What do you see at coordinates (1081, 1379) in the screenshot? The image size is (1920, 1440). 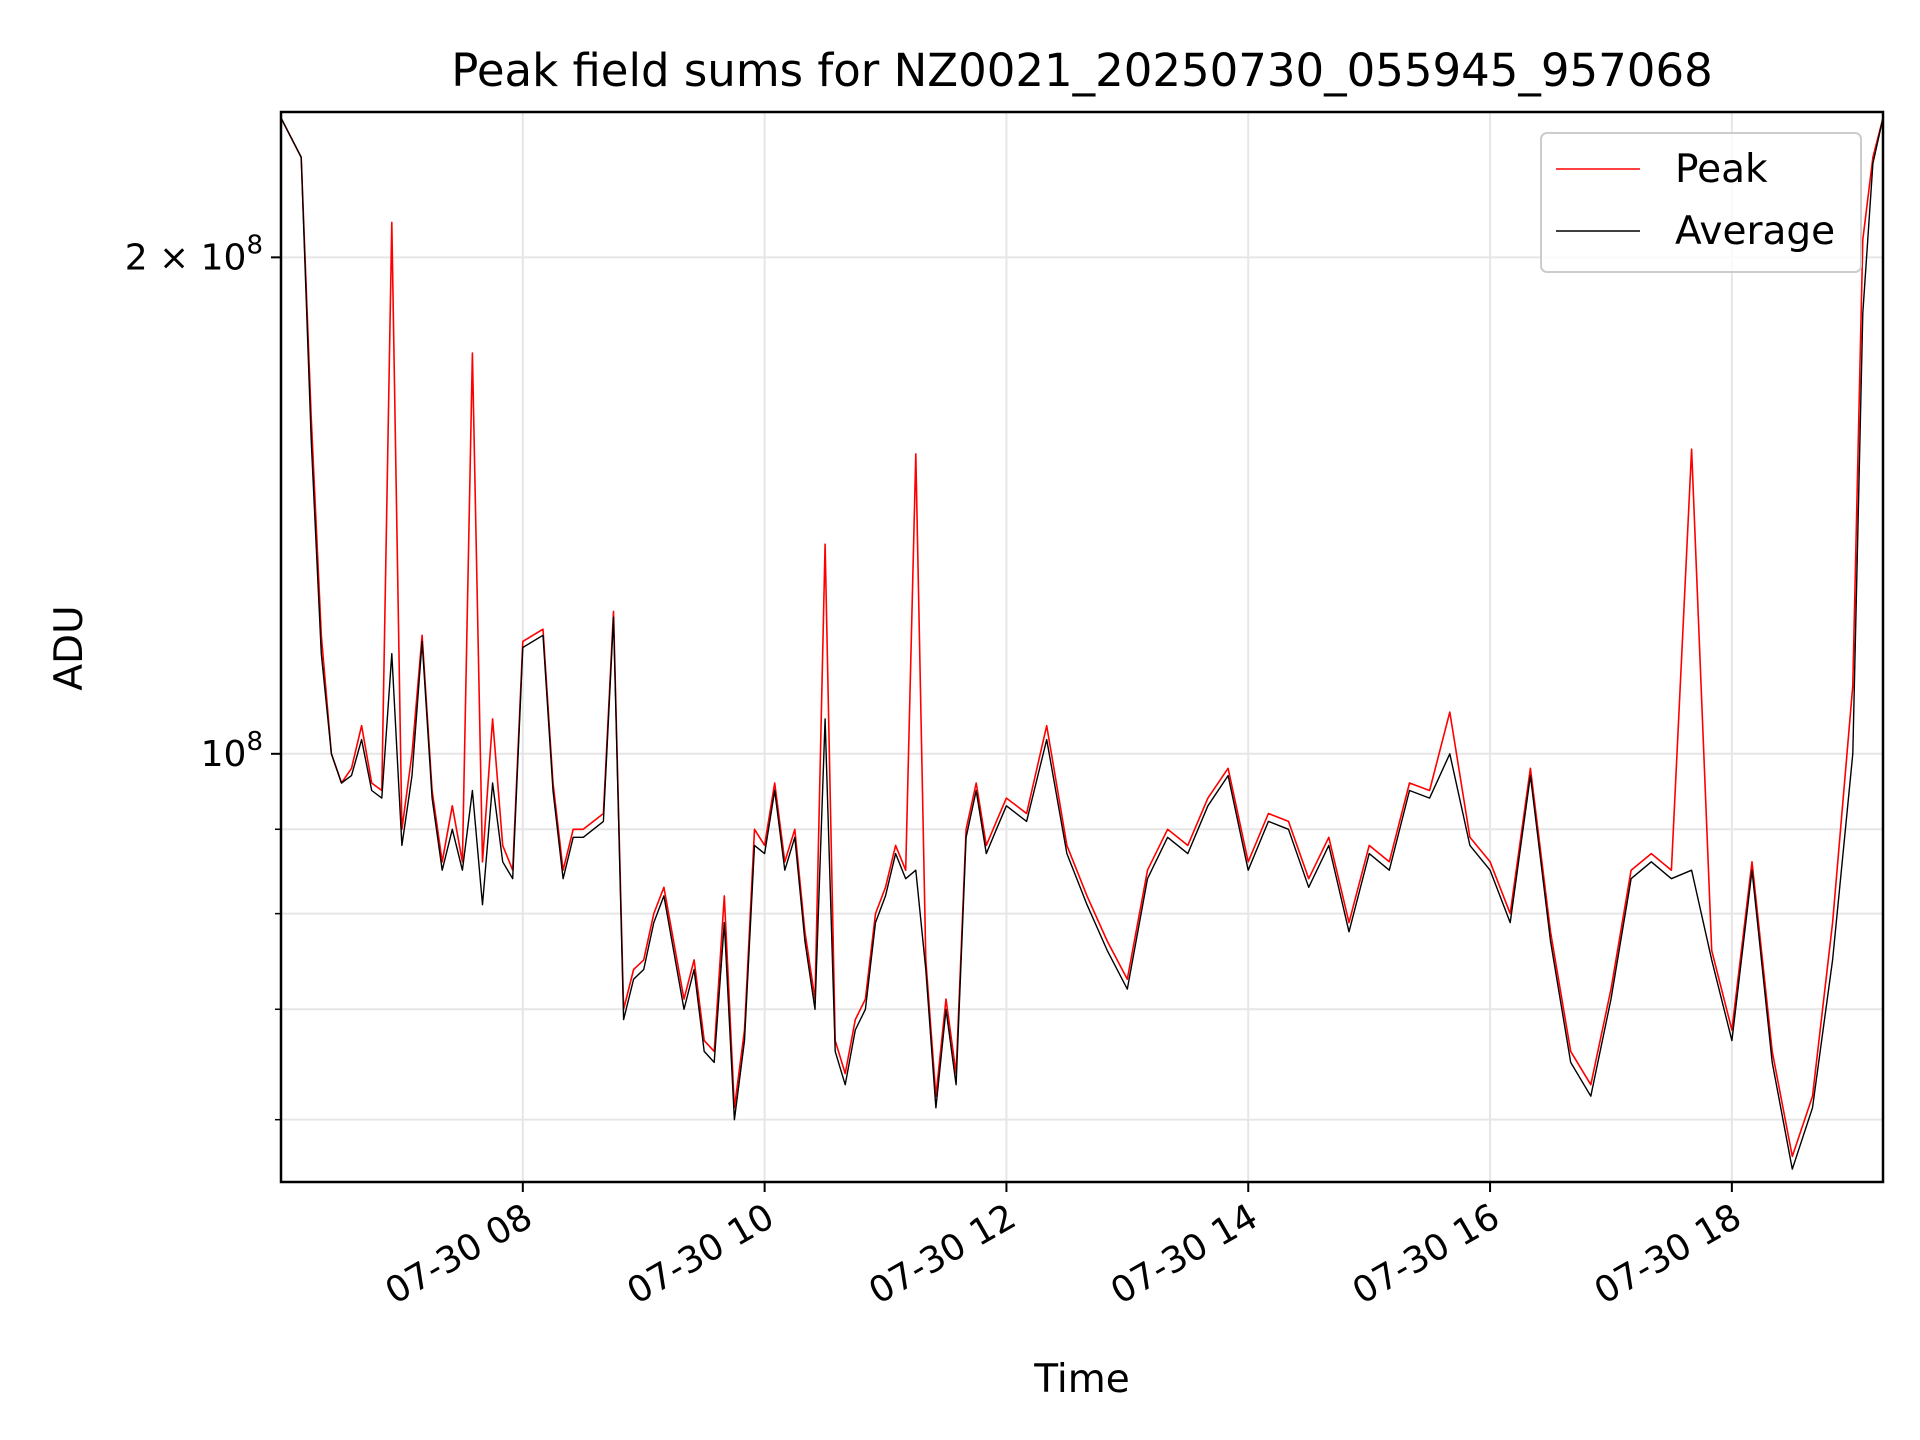 I see `x-axis-label: Time` at bounding box center [1081, 1379].